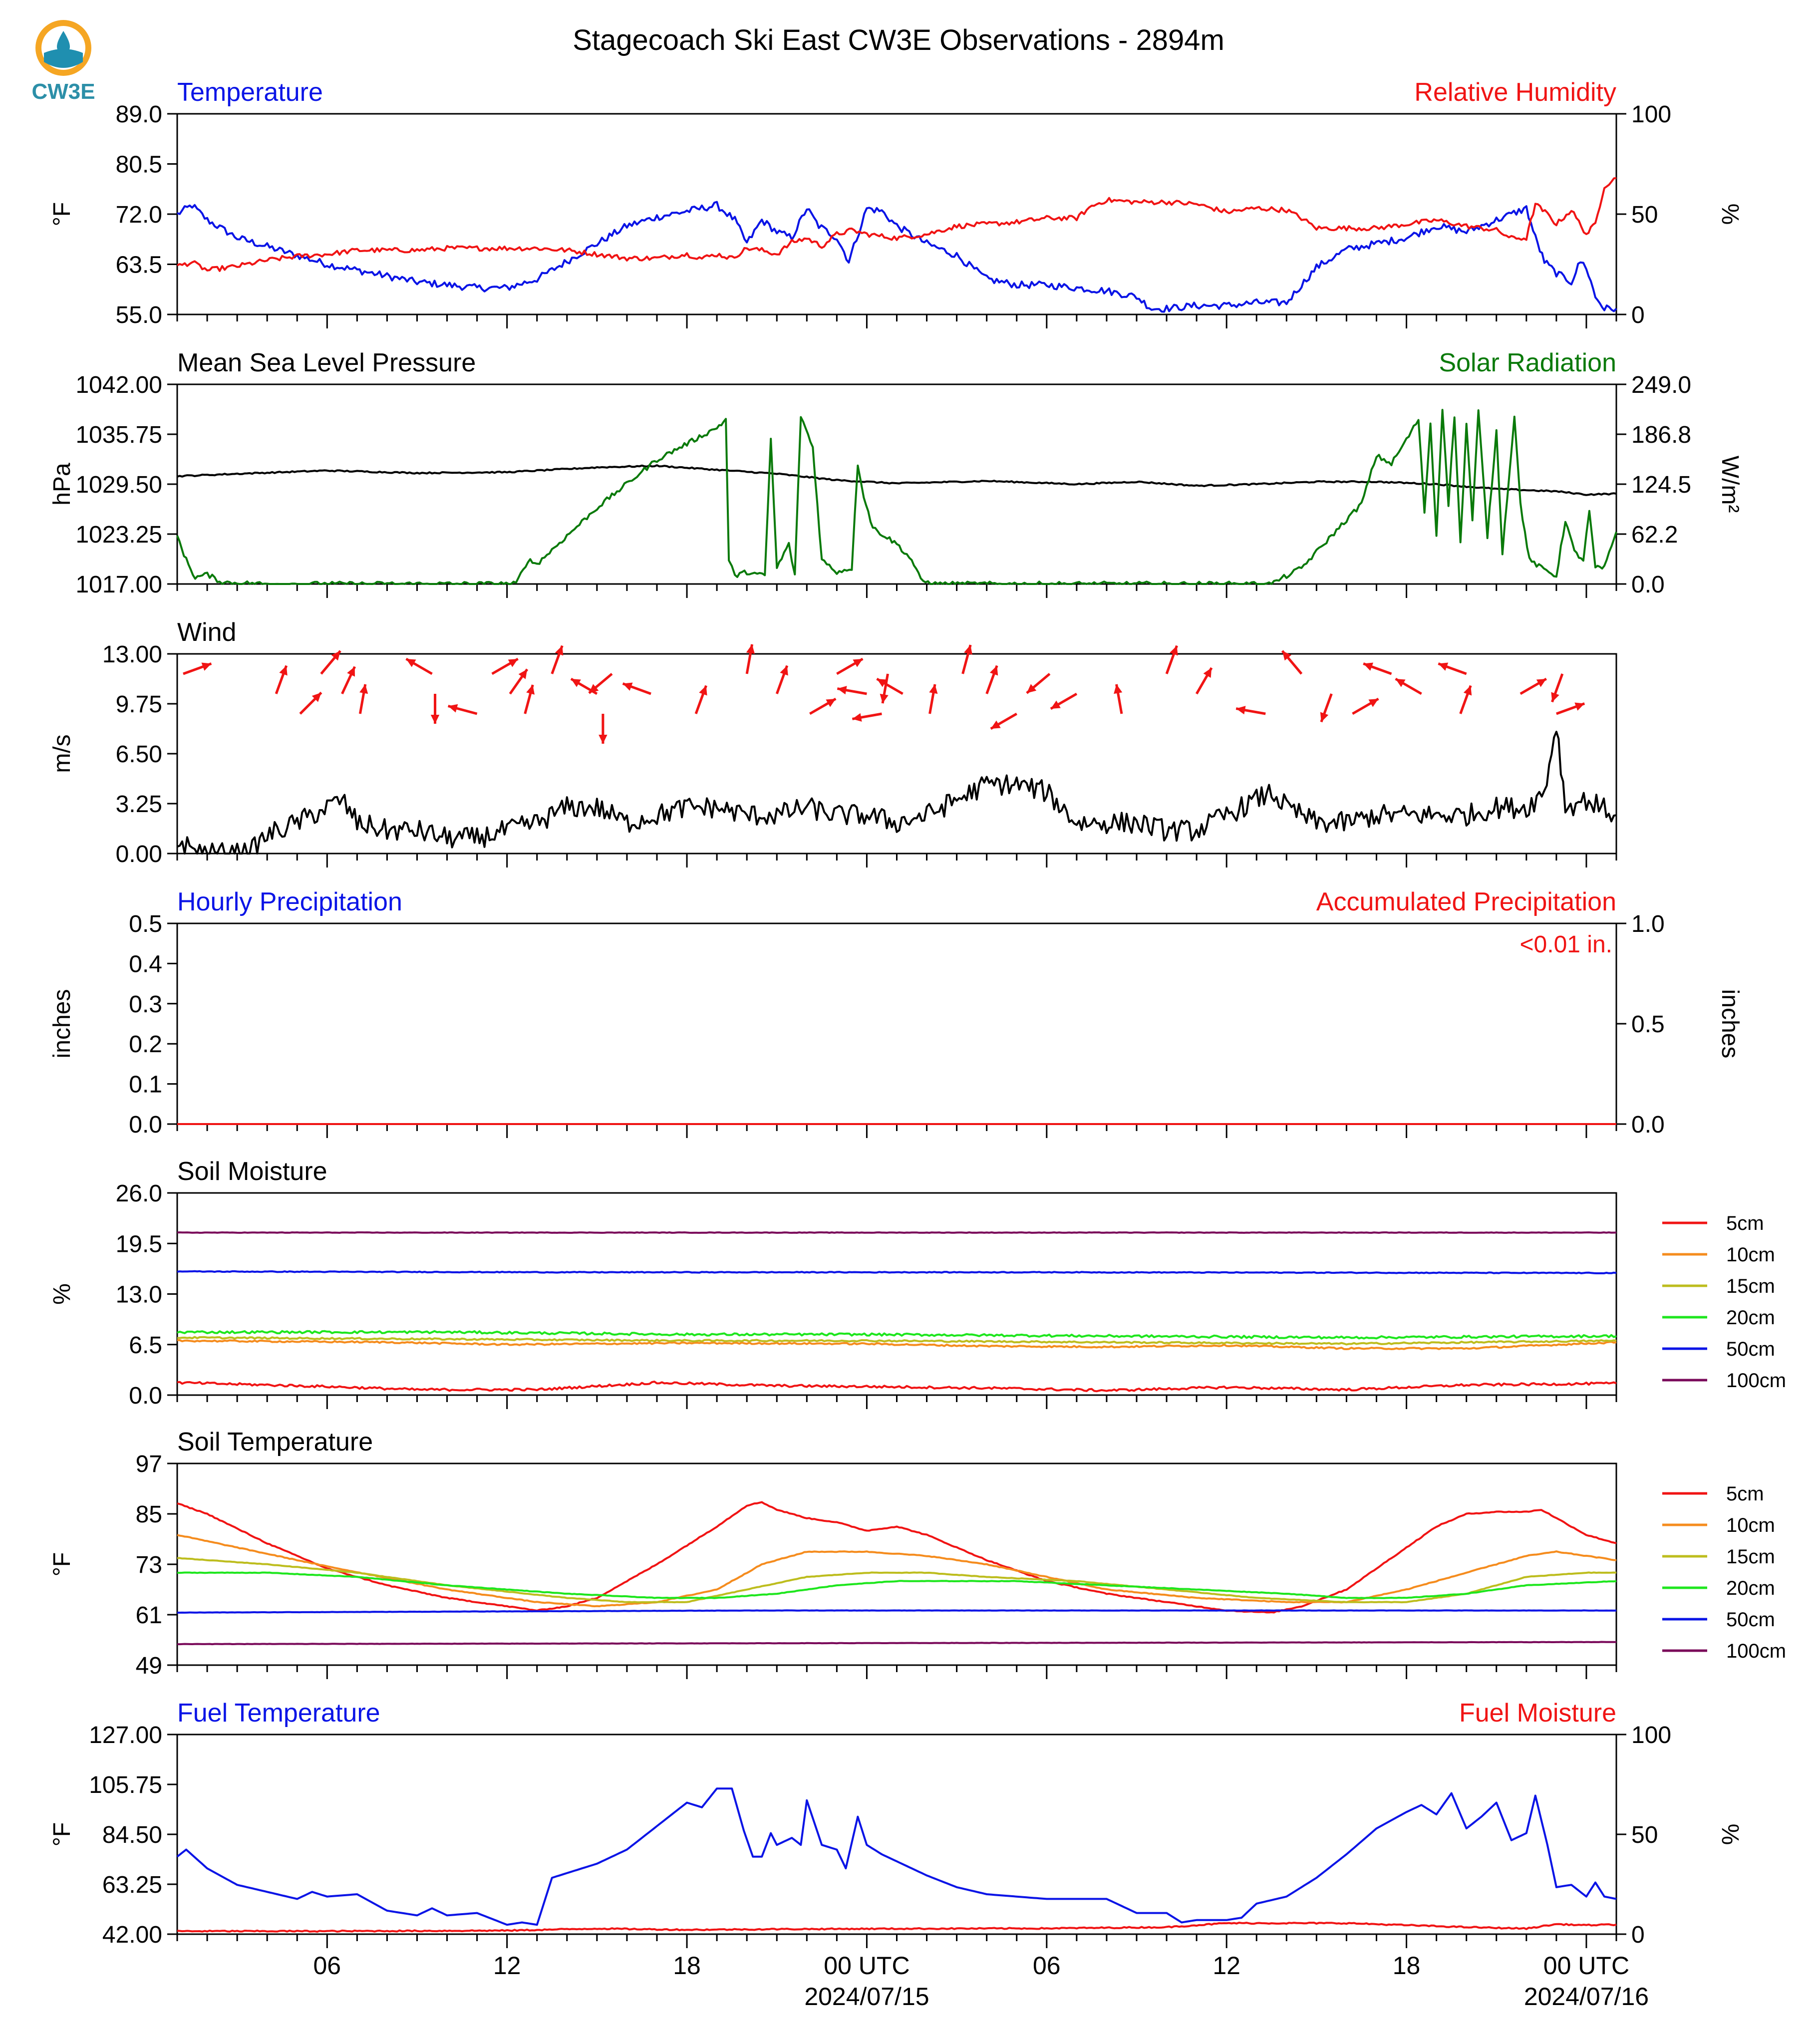 The width and height of the screenshot is (1820, 2028). I want to click on y2-axis-label: %, so click(1730, 1834).